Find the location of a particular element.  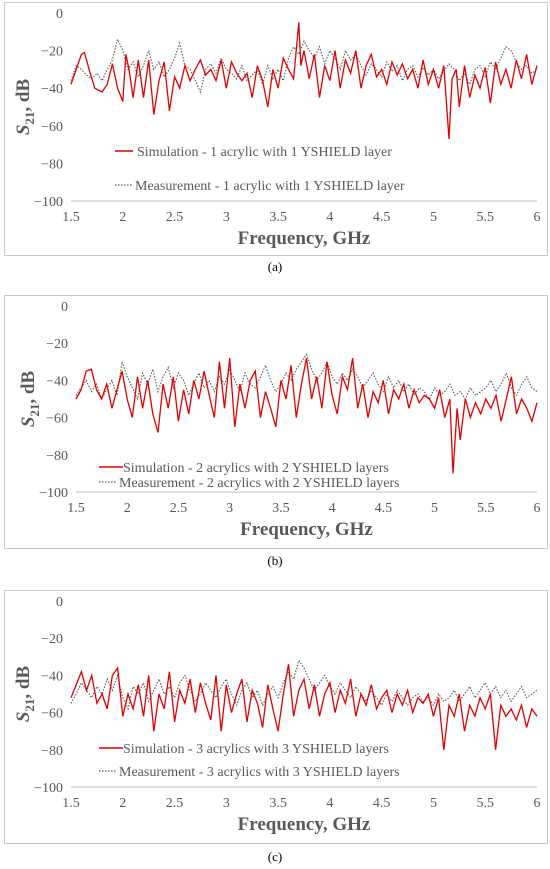

series-measurement-line-b is located at coordinates (306, 377).